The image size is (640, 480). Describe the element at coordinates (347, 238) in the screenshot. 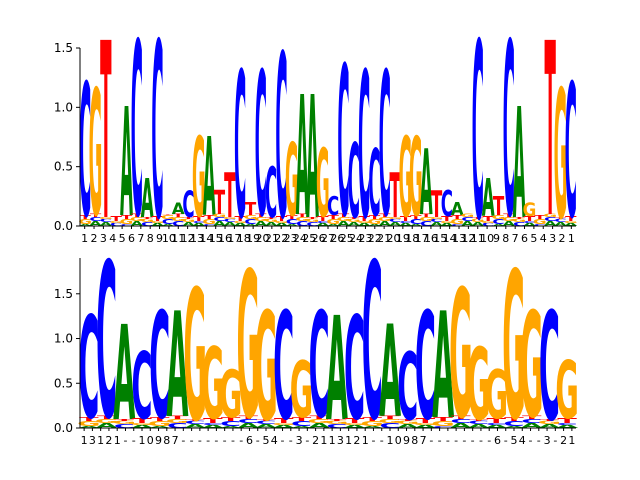

I see `x-tick-label: 25` at that location.